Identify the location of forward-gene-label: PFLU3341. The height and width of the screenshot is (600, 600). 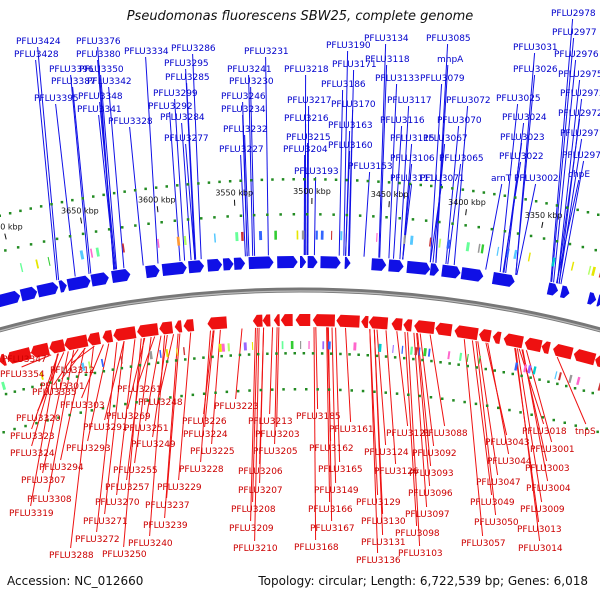
(99, 110).